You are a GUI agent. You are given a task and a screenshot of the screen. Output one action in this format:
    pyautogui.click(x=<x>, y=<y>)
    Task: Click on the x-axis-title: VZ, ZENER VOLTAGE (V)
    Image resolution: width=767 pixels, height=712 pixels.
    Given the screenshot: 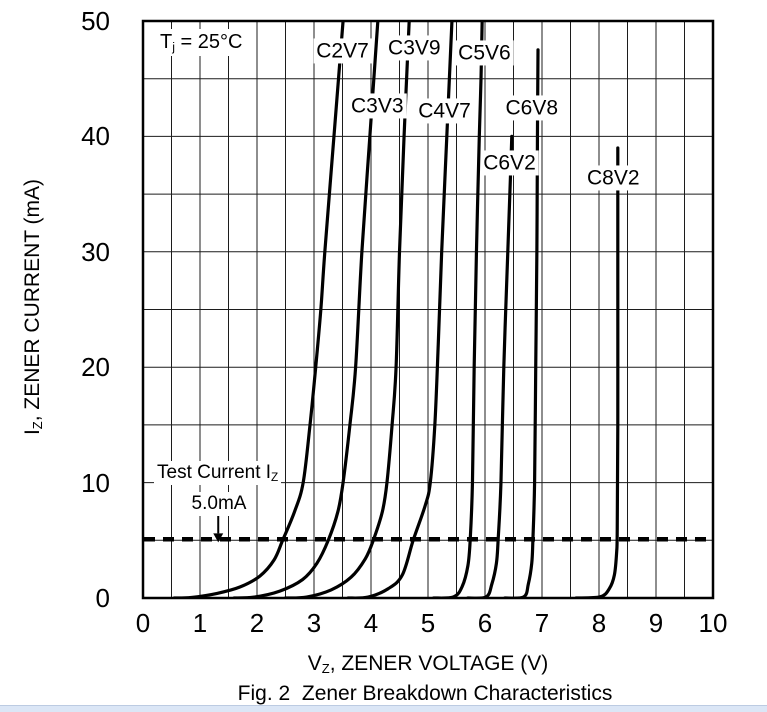 What is the action you would take?
    pyautogui.click(x=428, y=664)
    